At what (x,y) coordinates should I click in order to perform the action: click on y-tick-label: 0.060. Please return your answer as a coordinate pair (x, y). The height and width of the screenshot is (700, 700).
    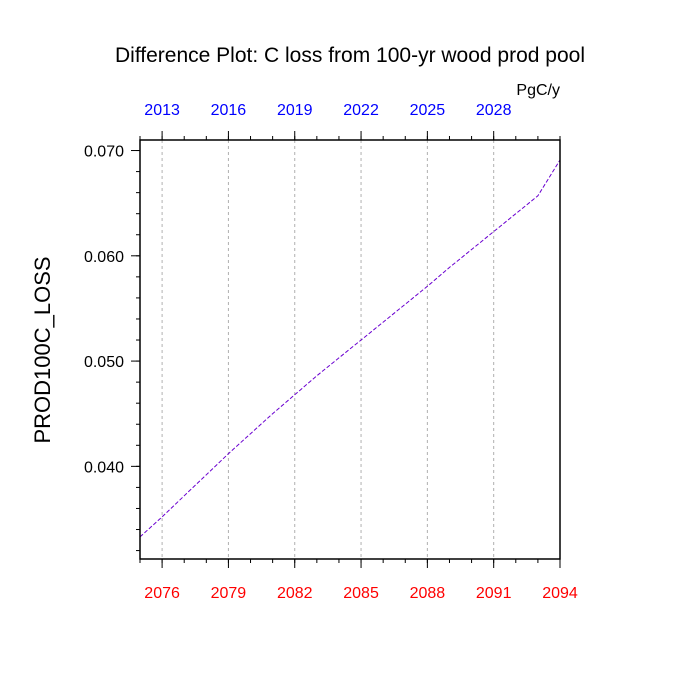
    Looking at the image, I should click on (104, 257).